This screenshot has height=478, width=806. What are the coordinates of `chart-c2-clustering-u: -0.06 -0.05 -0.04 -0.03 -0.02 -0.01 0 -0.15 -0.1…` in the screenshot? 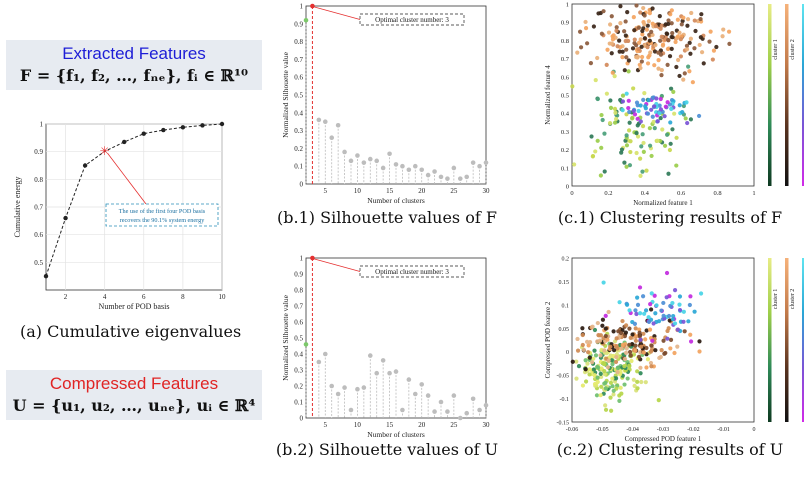 It's located at (674, 349).